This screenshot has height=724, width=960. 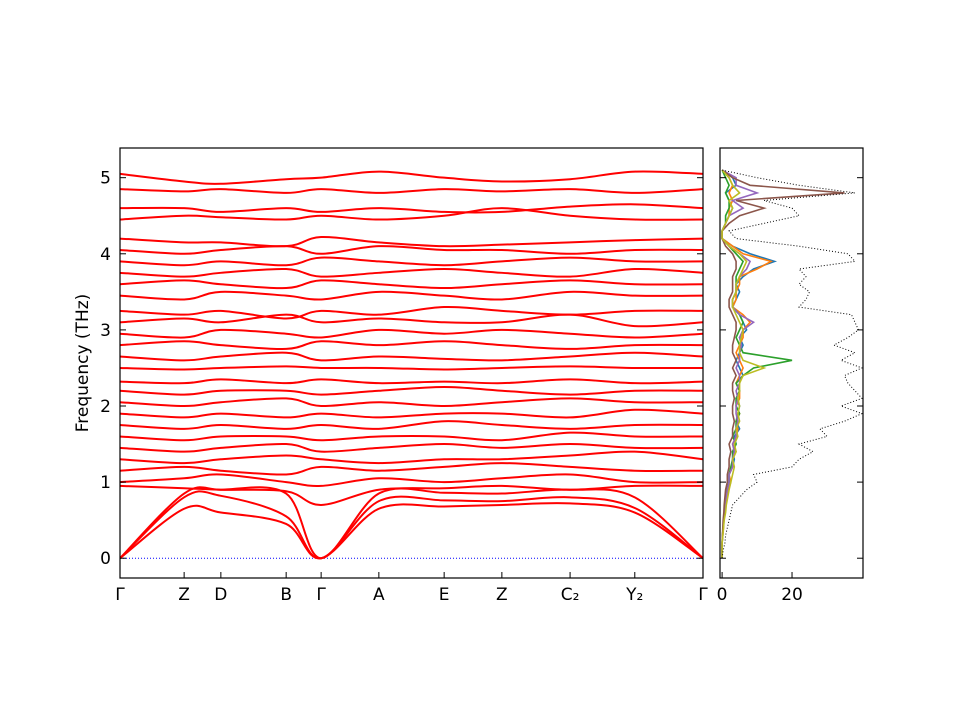 I want to click on y-tick-label: 4, so click(x=105, y=255).